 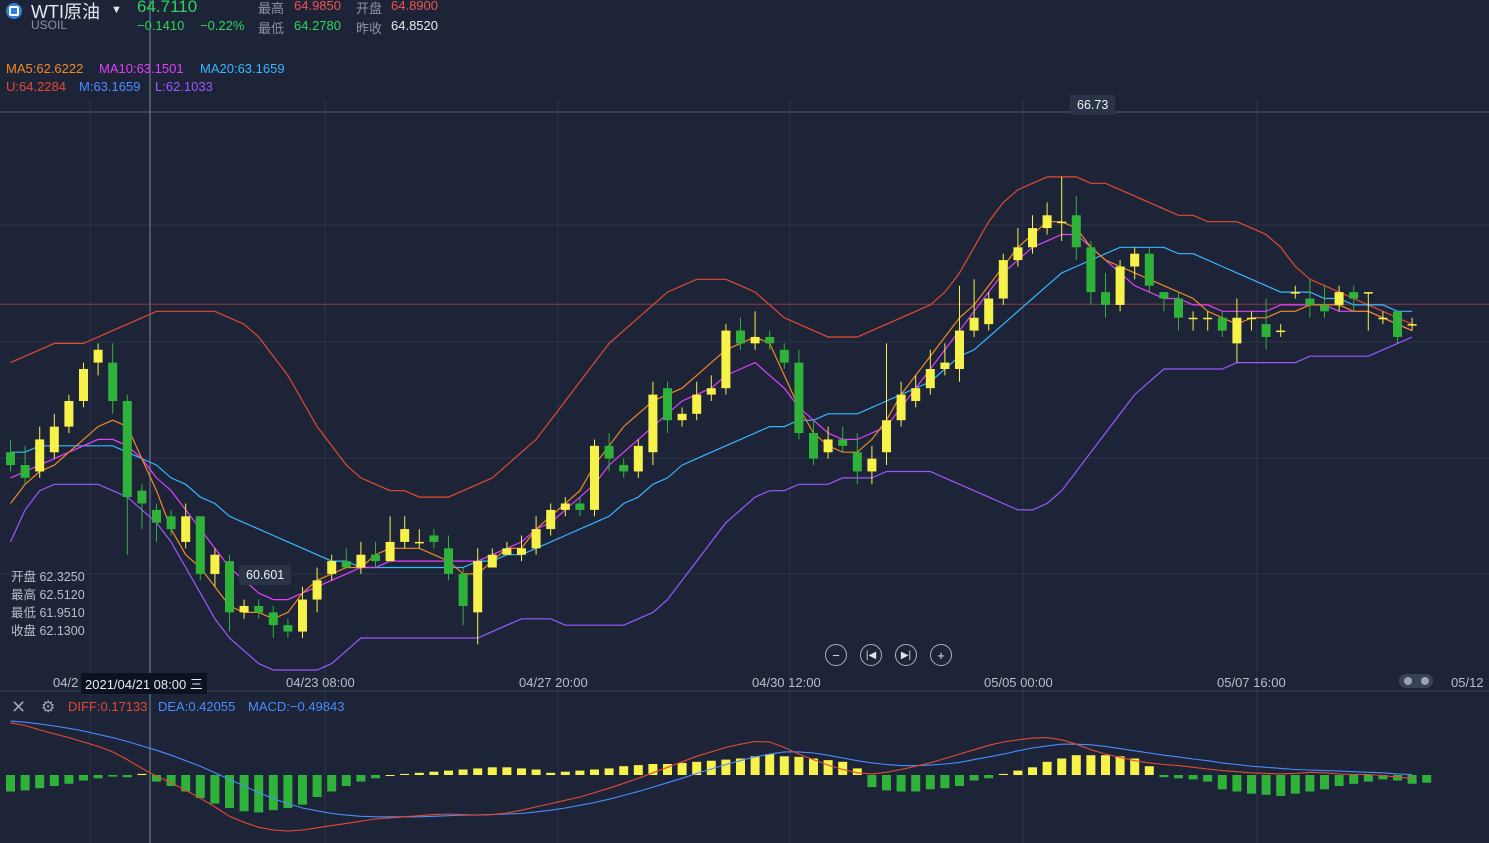 What do you see at coordinates (19, 707) in the screenshot?
I see `close-icon: ✕` at bounding box center [19, 707].